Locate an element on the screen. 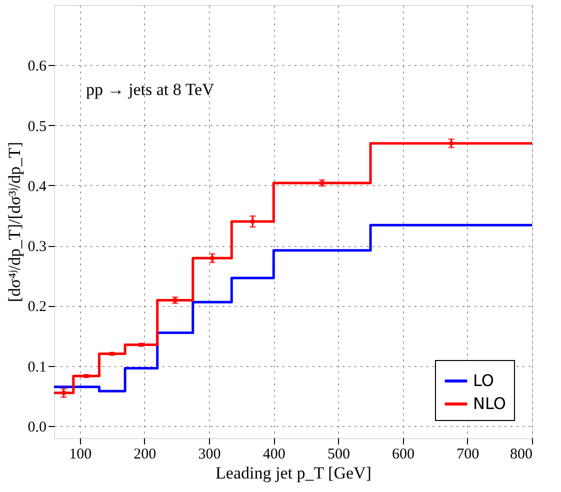 The width and height of the screenshot is (561, 492). y-tick-label: 0.3 is located at coordinates (37, 247).